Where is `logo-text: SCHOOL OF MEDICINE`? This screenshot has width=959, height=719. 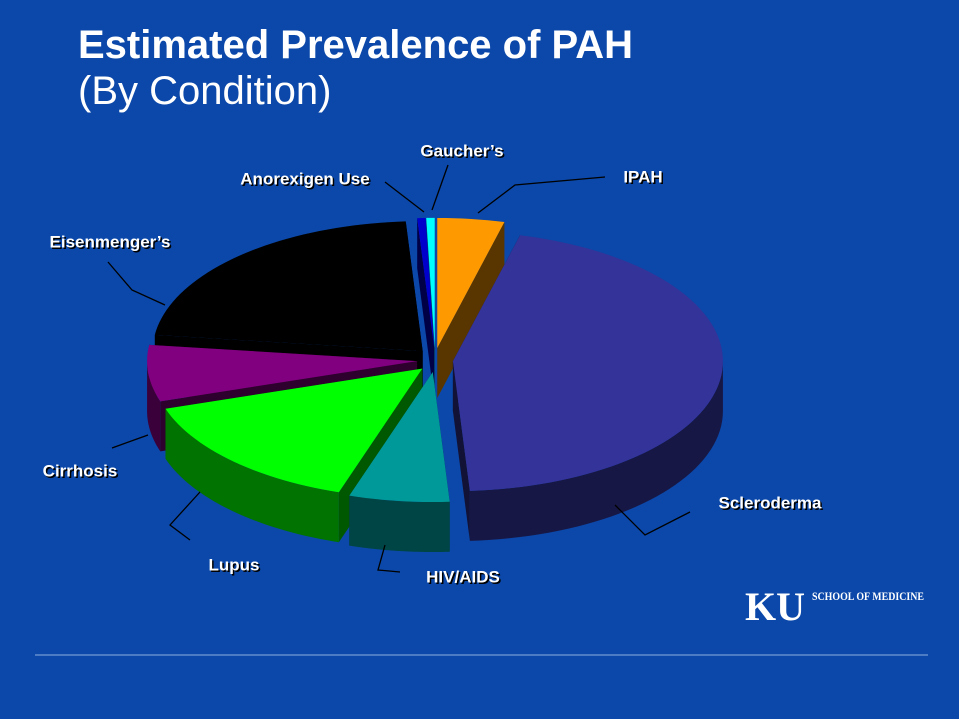 logo-text: SCHOOL OF MEDICINE is located at coordinates (868, 596).